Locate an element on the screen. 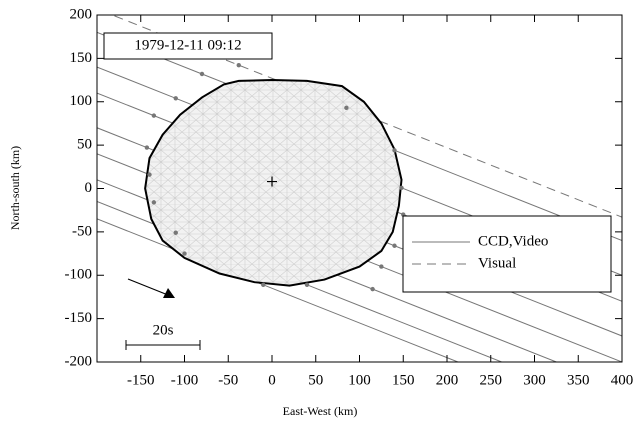 The width and height of the screenshot is (639, 423). x-tick-label: 0 is located at coordinates (272, 380).